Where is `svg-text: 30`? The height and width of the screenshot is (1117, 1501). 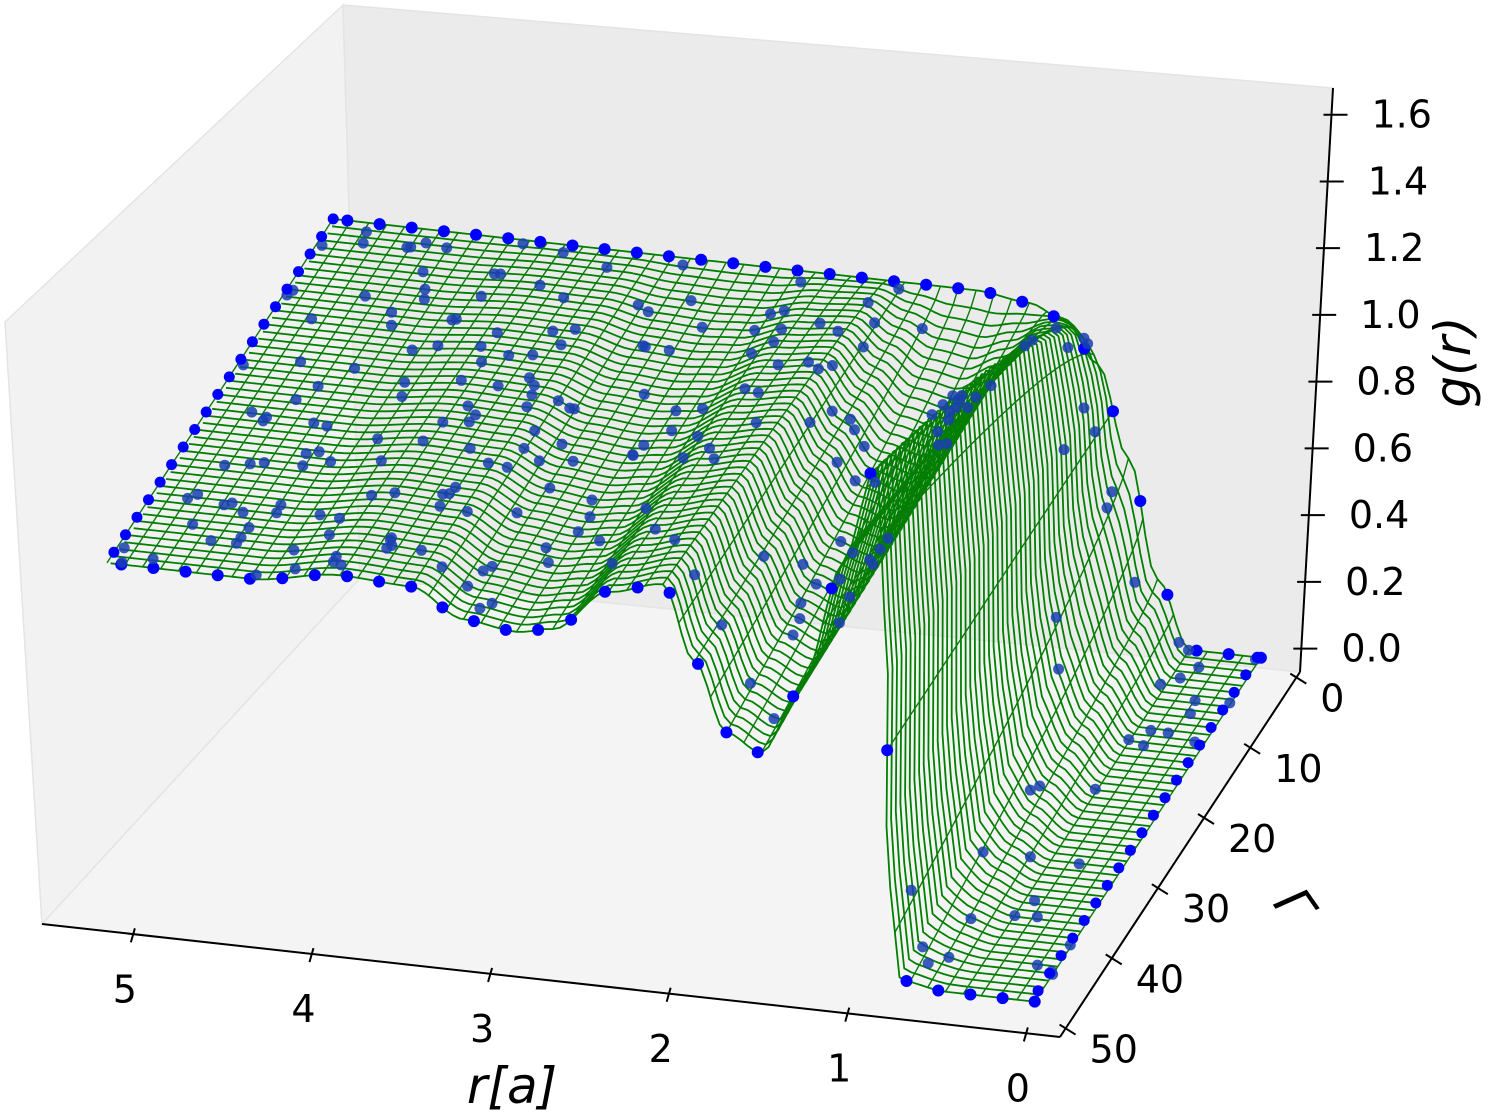
svg-text: 30 is located at coordinates (1206, 909).